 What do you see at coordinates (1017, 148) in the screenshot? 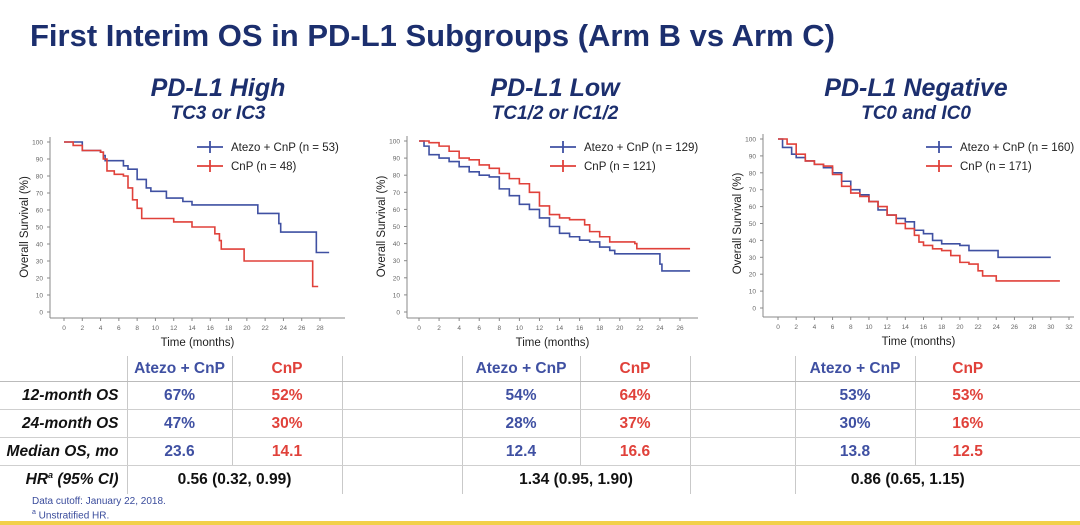
I see `legend-label: Atezo + CnP (n = 160)` at bounding box center [1017, 148].